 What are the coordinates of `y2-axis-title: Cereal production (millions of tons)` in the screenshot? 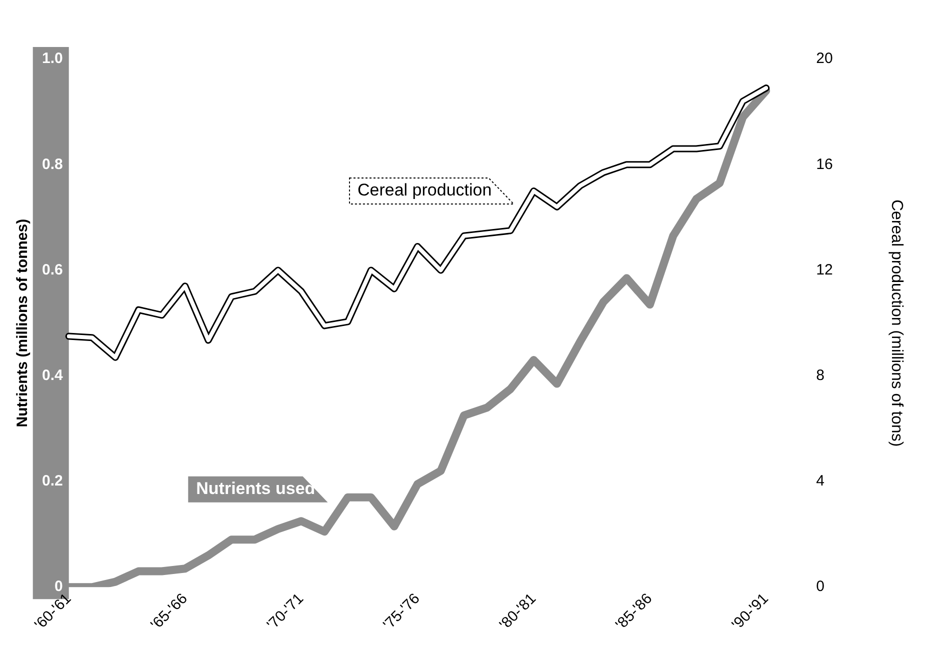 It's located at (896, 323).